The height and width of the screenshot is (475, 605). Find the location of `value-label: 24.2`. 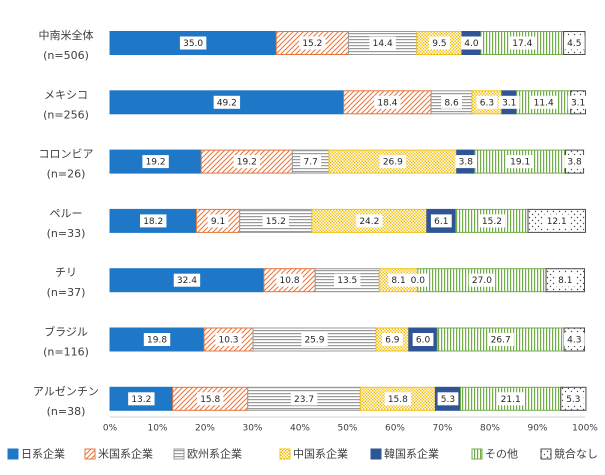

value-label: 24.2 is located at coordinates (369, 222).